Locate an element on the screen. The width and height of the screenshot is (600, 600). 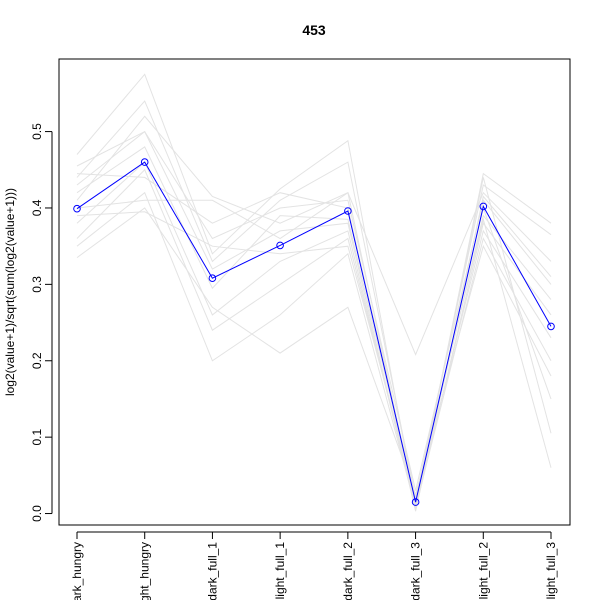
x-tick-label: dark_full_1 is located at coordinates (212, 571).